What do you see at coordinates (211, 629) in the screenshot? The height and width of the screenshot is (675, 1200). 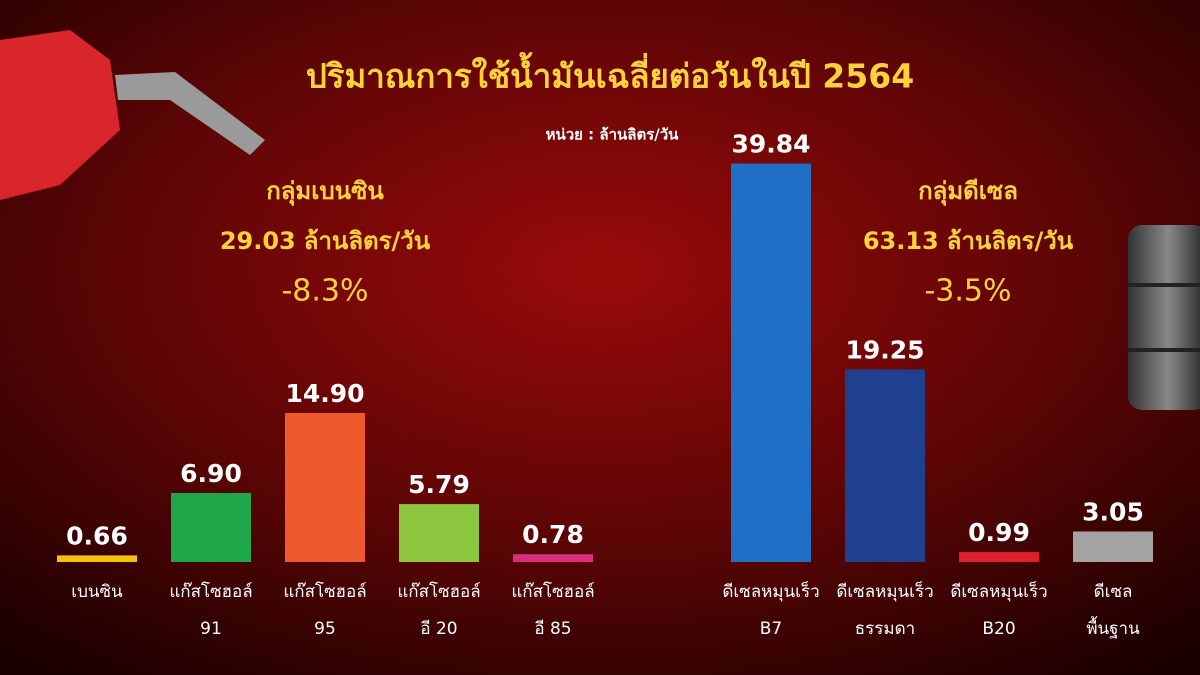 I see `category-label: 91` at bounding box center [211, 629].